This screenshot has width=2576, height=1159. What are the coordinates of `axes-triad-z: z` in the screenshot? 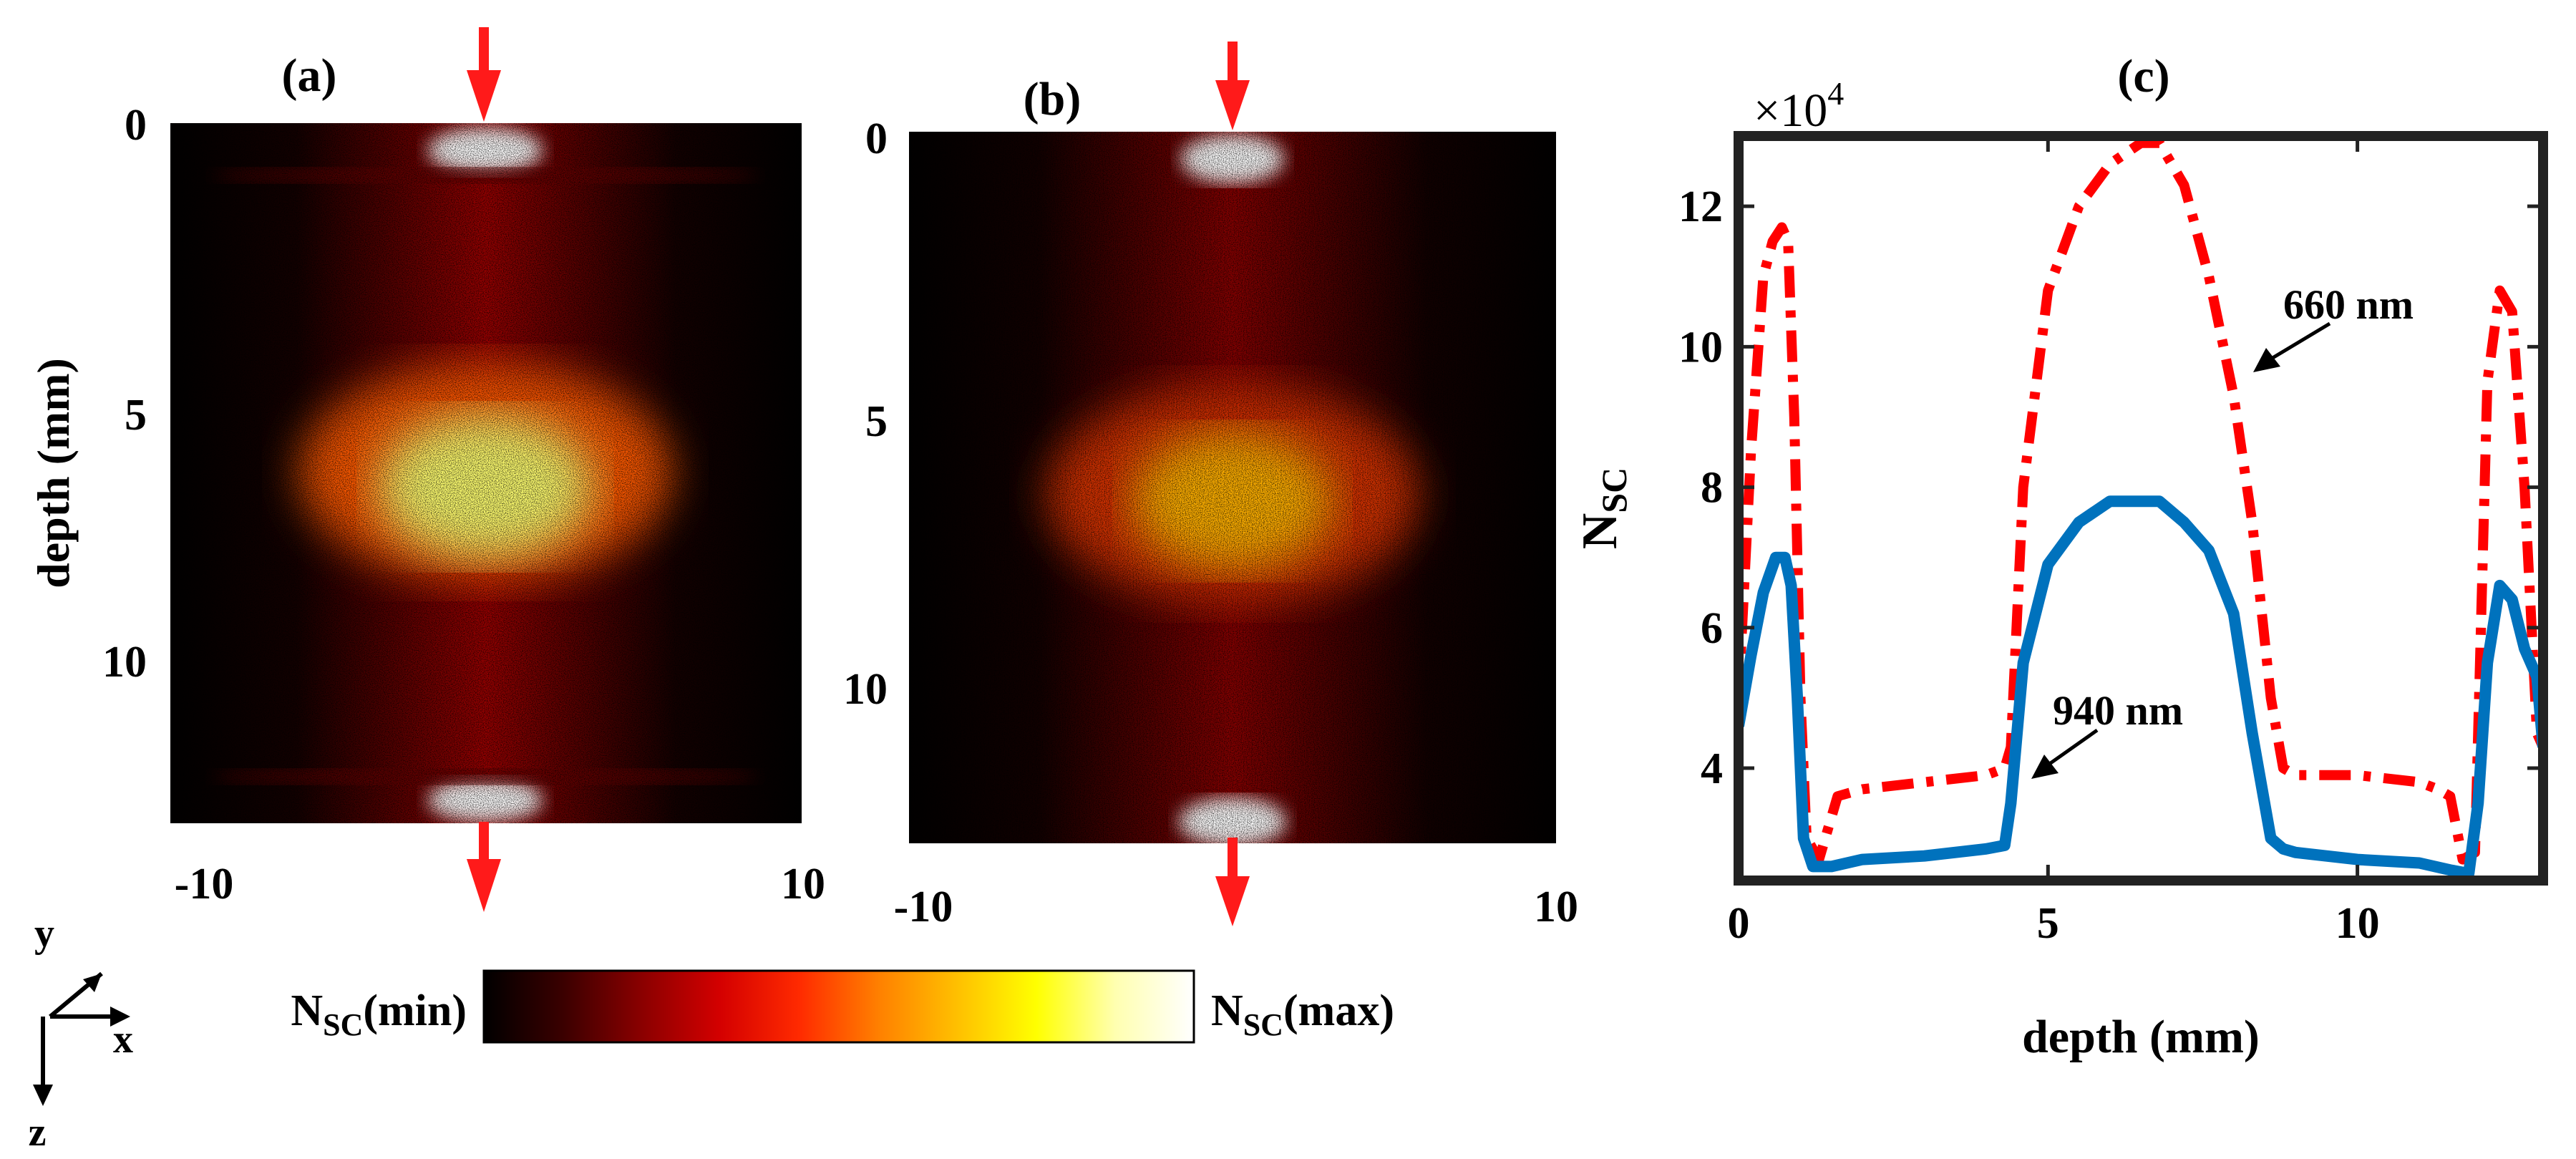 It's located at (38, 1132).